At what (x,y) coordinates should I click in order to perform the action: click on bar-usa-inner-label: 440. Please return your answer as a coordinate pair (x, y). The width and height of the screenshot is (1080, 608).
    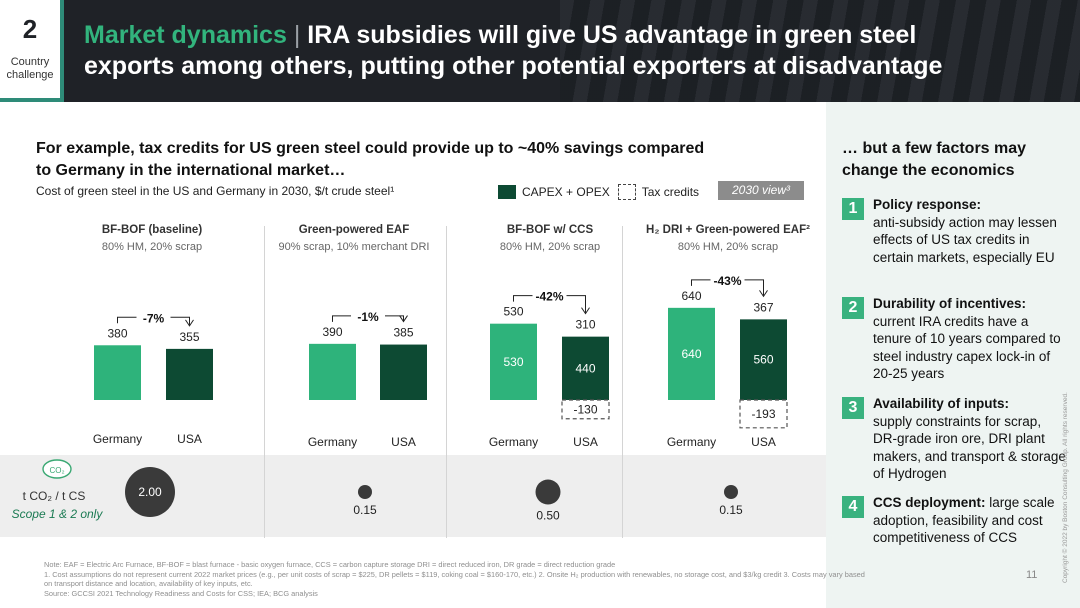
    Looking at the image, I should click on (585, 368).